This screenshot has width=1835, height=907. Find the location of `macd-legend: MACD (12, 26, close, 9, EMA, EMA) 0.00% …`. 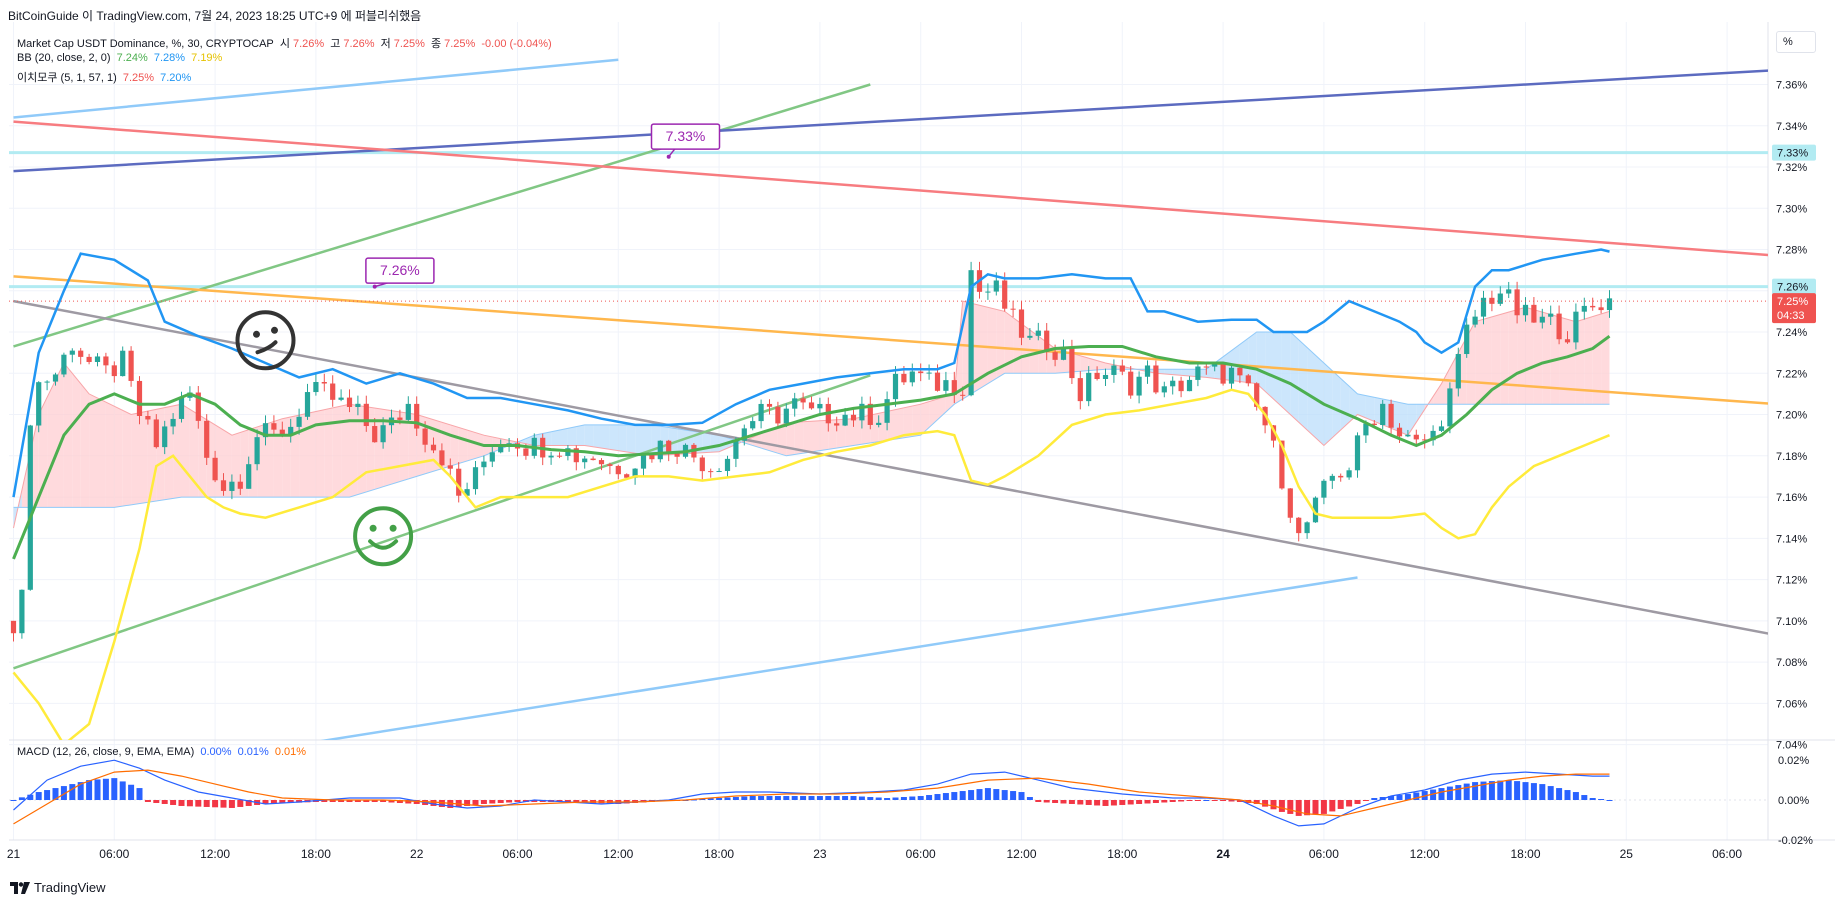

macd-legend: MACD (12, 26, close, 9, EMA, EMA) 0.00% … is located at coordinates (163, 752).